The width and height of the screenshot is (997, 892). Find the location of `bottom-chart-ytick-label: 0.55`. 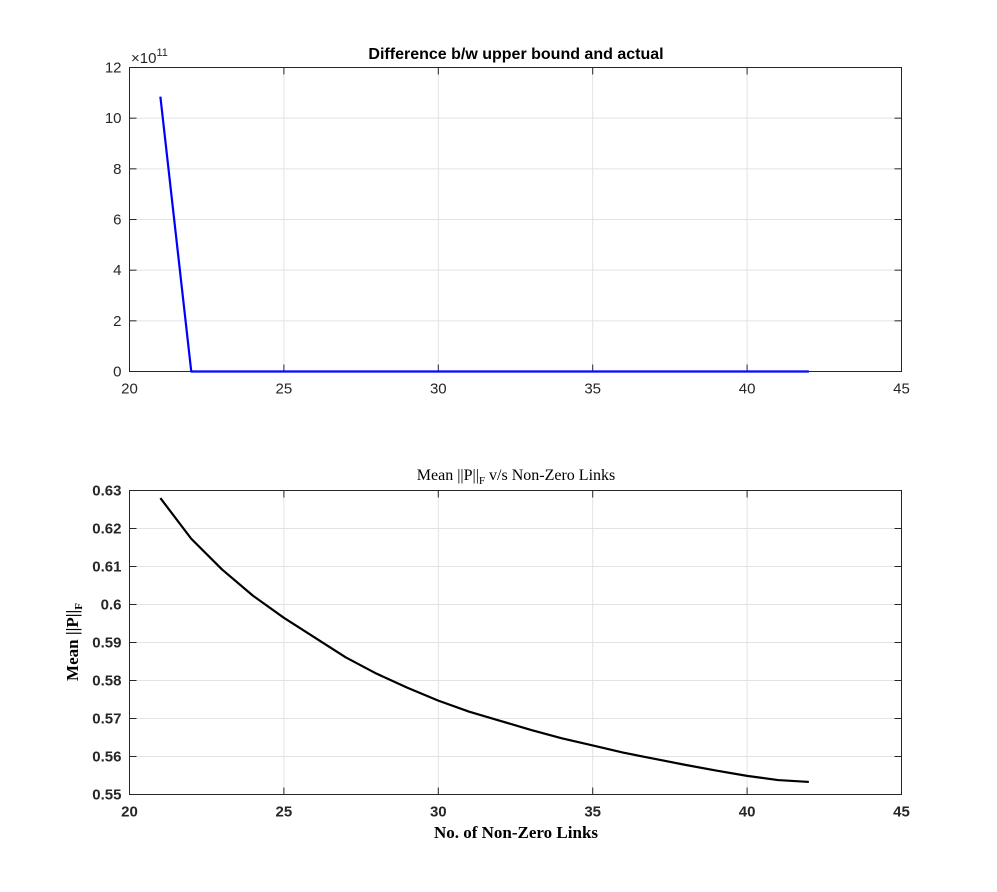

bottom-chart-ytick-label: 0.55 is located at coordinates (106, 795).